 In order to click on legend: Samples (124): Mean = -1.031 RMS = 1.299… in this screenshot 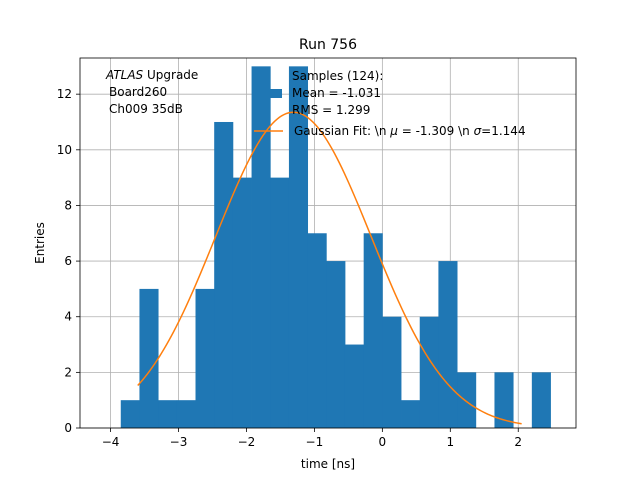, I will do `click(390, 103)`.